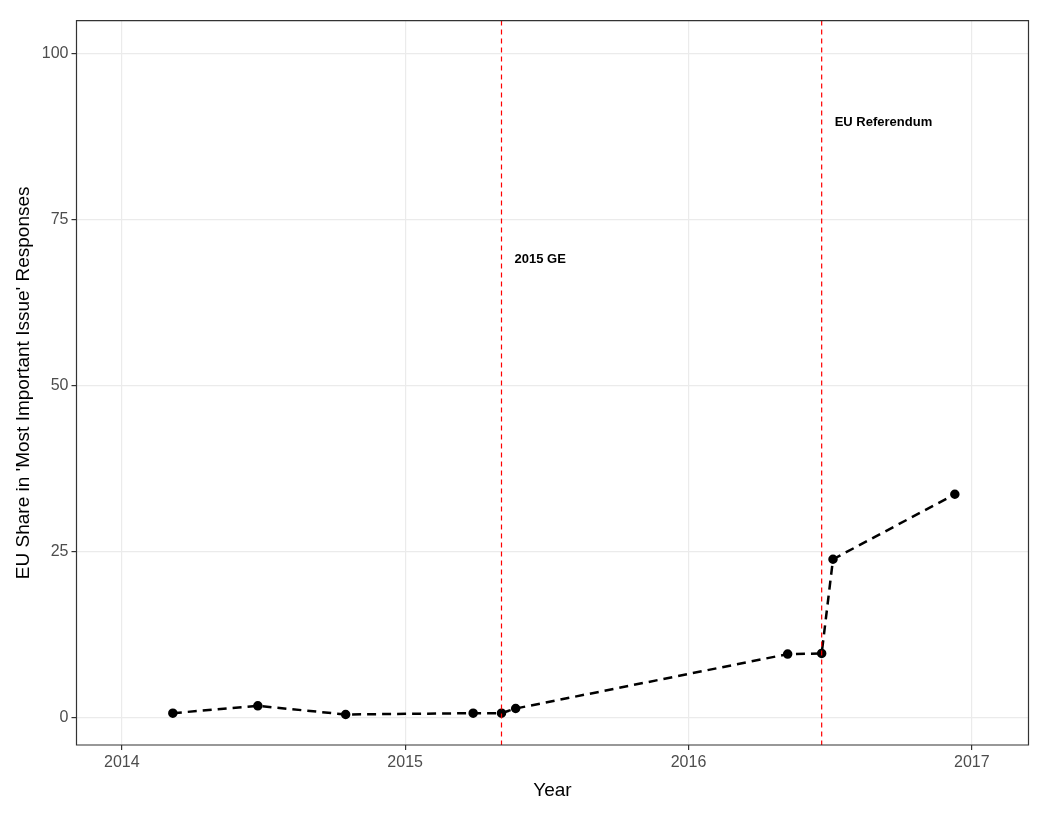  Describe the element at coordinates (540, 259) in the screenshot. I see `ref-line-label: 2015 GE` at that location.